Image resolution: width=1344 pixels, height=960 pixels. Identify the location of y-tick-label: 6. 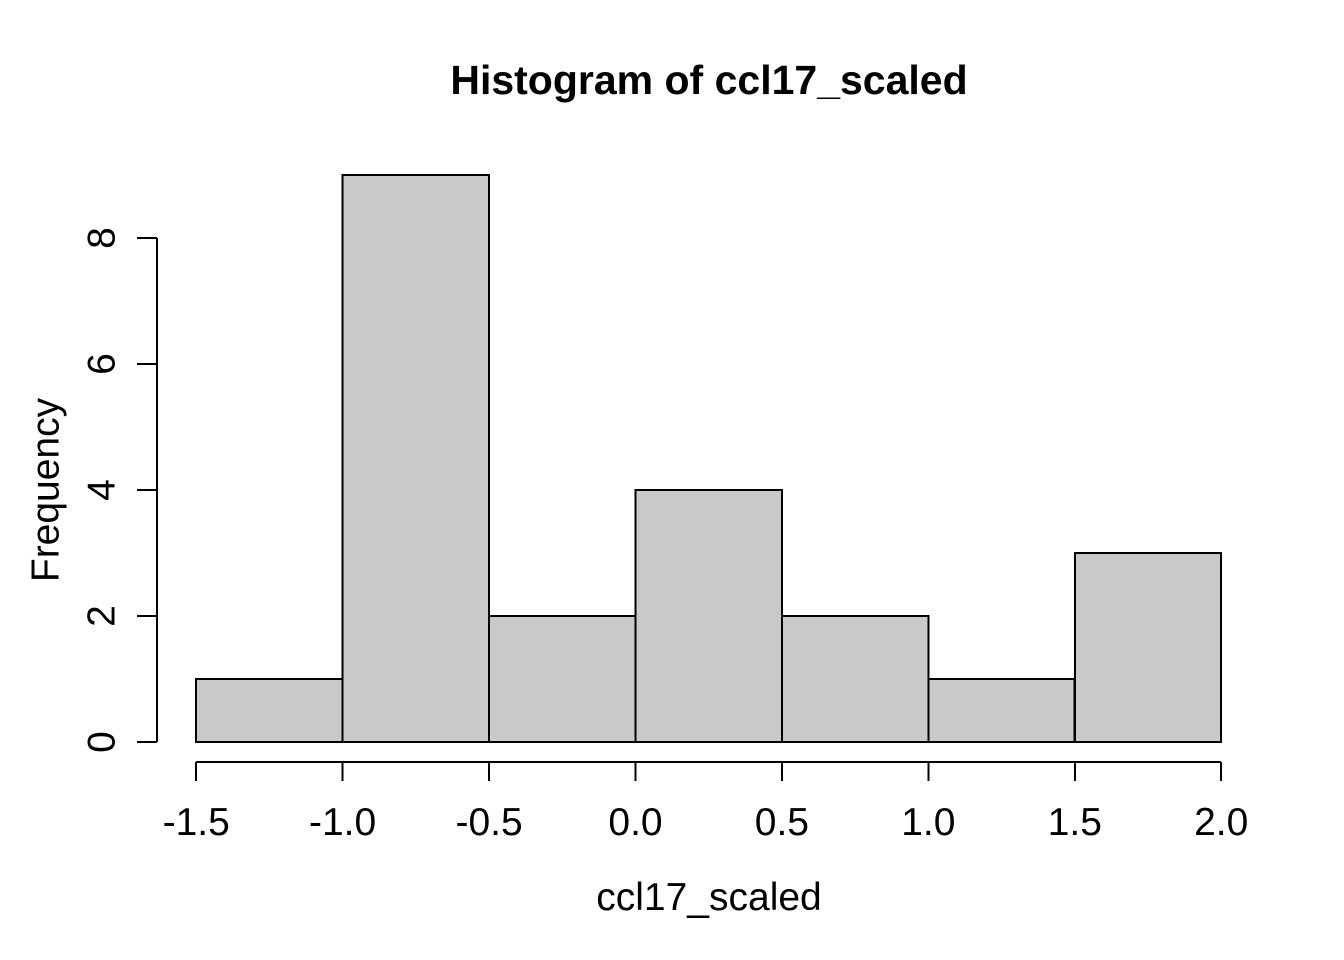
(102, 364).